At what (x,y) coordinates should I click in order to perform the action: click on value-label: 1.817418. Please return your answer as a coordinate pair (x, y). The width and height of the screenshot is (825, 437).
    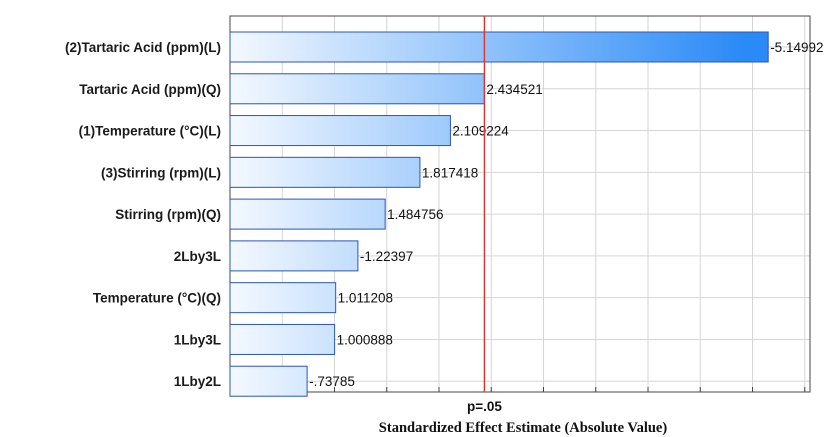
    Looking at the image, I should click on (450, 172).